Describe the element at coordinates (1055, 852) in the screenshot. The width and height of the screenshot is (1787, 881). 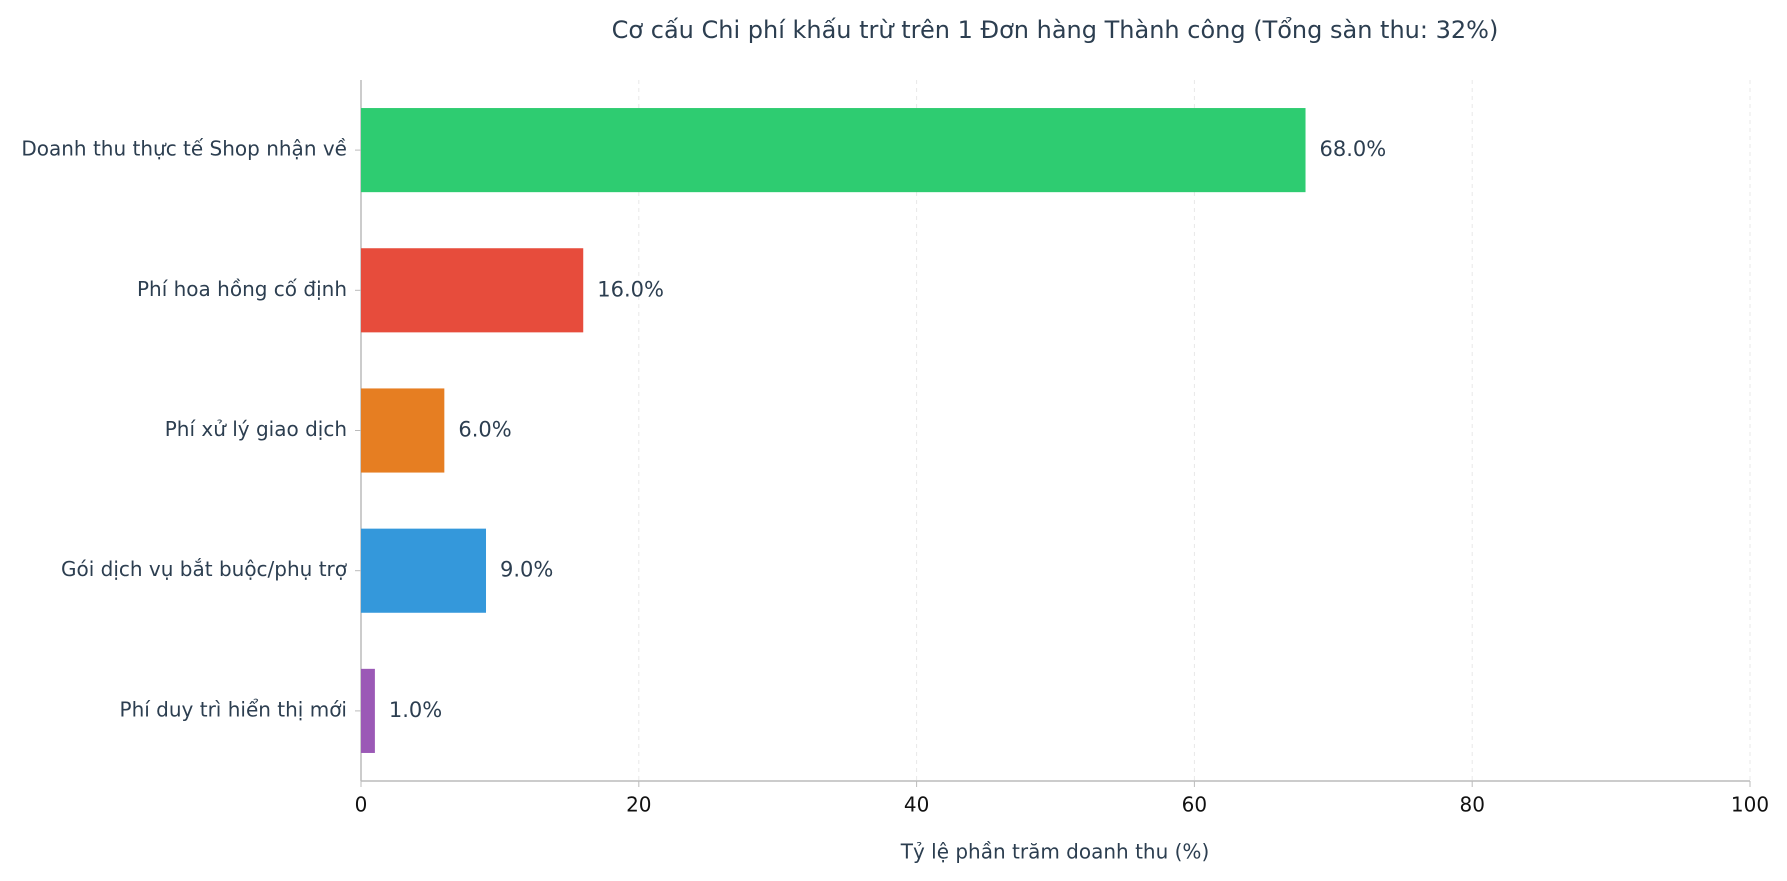
I see `x-axis-label: Tỷ lệ phần trăm doanh thu (%)` at that location.